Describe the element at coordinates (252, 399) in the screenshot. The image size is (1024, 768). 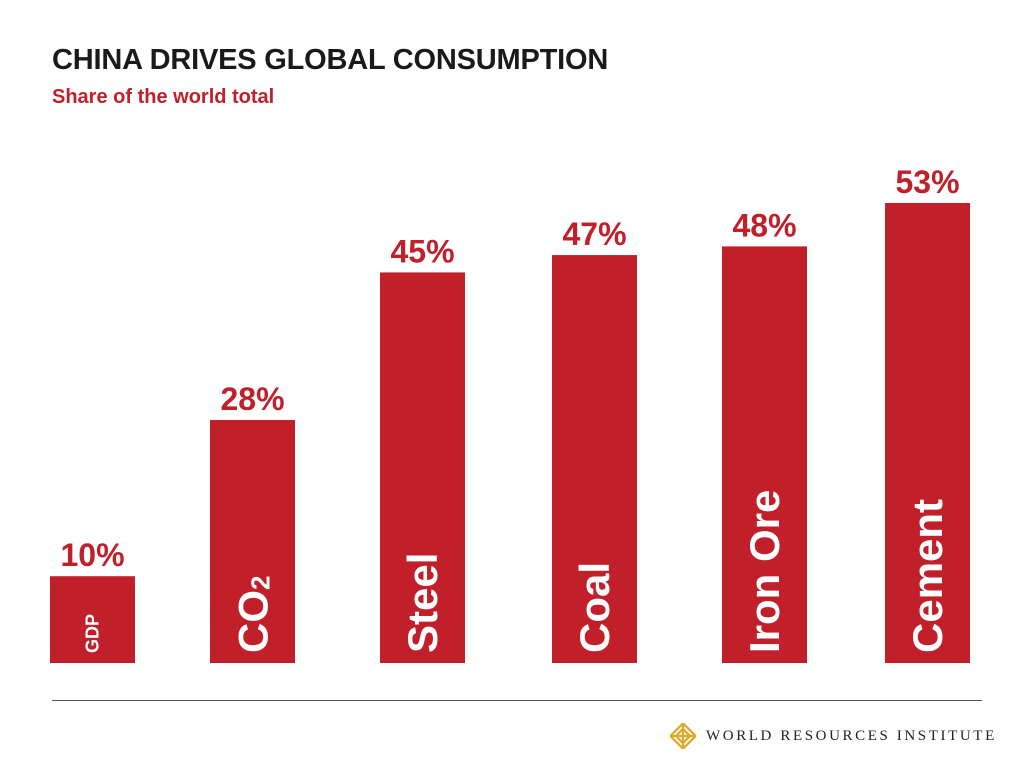
I see `value-label: 28%` at that location.